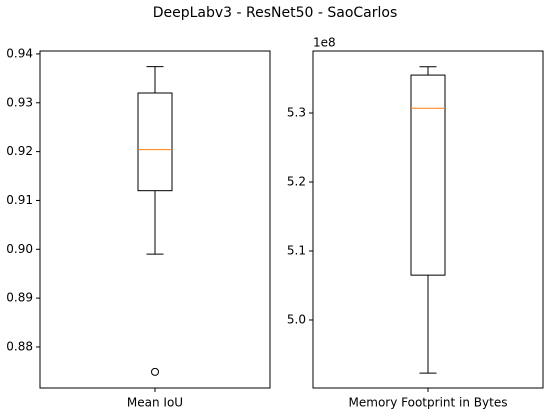  I want to click on y-tick-label: 0.91, so click(19, 200).